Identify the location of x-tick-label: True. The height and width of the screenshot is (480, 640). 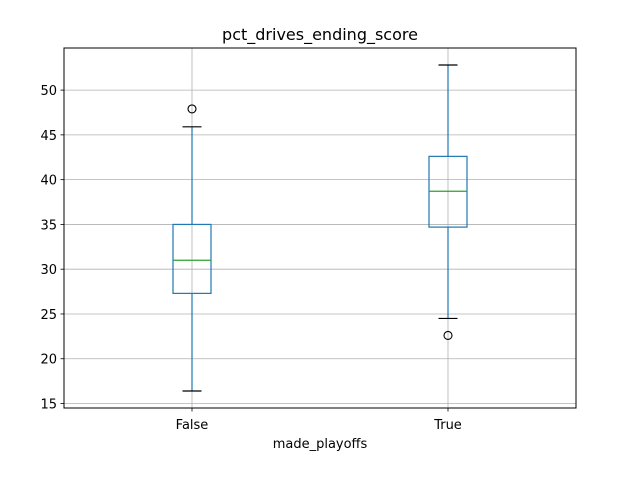
(447, 425).